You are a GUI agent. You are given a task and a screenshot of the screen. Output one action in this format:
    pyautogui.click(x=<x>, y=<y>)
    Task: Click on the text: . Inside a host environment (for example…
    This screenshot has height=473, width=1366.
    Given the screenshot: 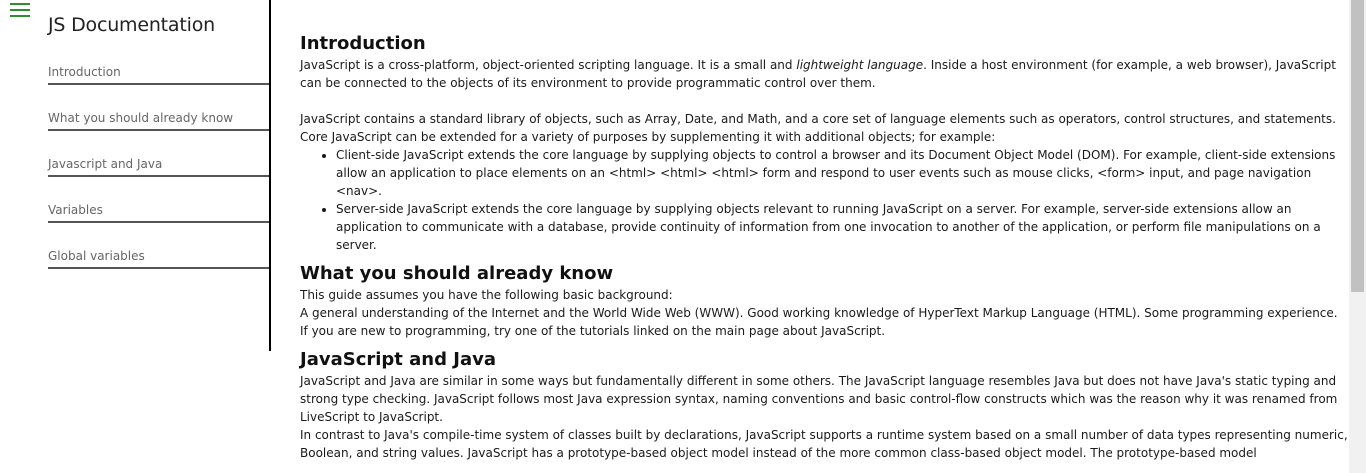 What is the action you would take?
    pyautogui.click(x=818, y=74)
    